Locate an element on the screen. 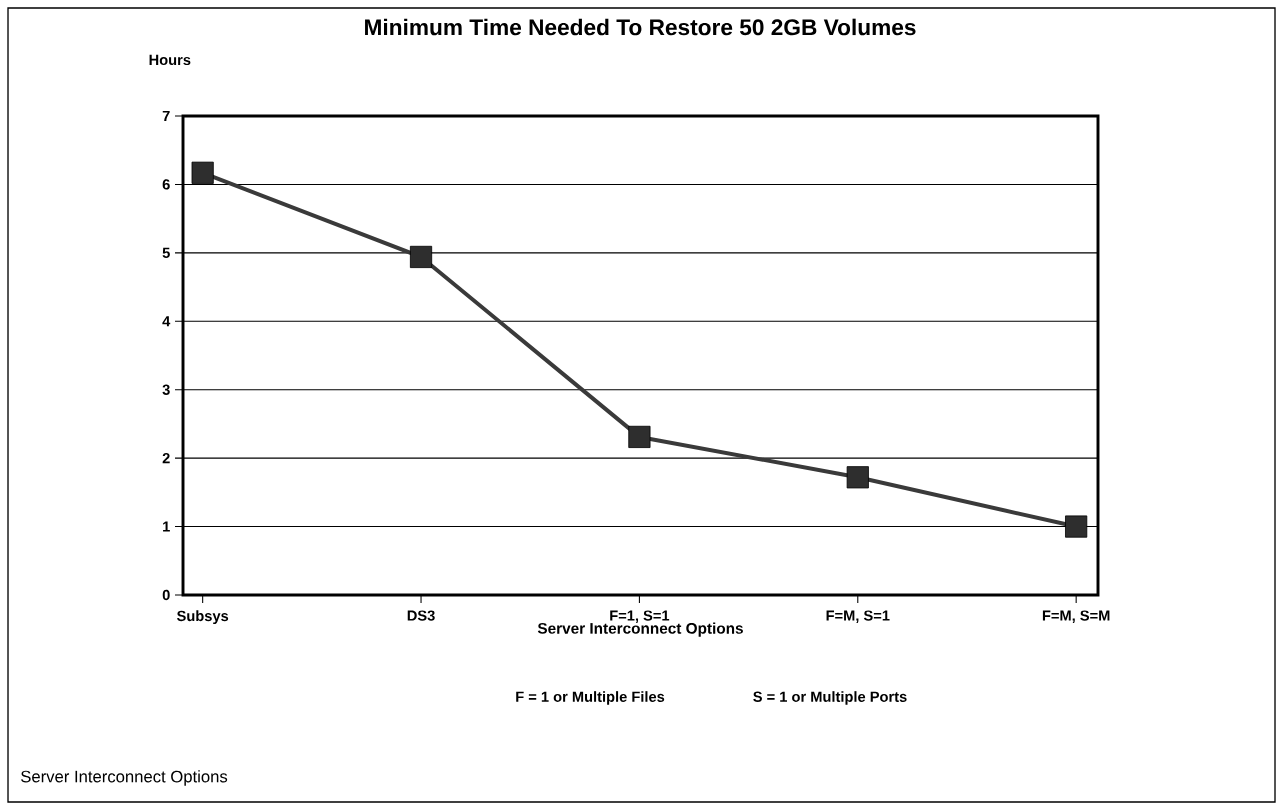 This screenshot has width=1283, height=810. x-axis-title: Server Interconnect Options is located at coordinates (640, 629).